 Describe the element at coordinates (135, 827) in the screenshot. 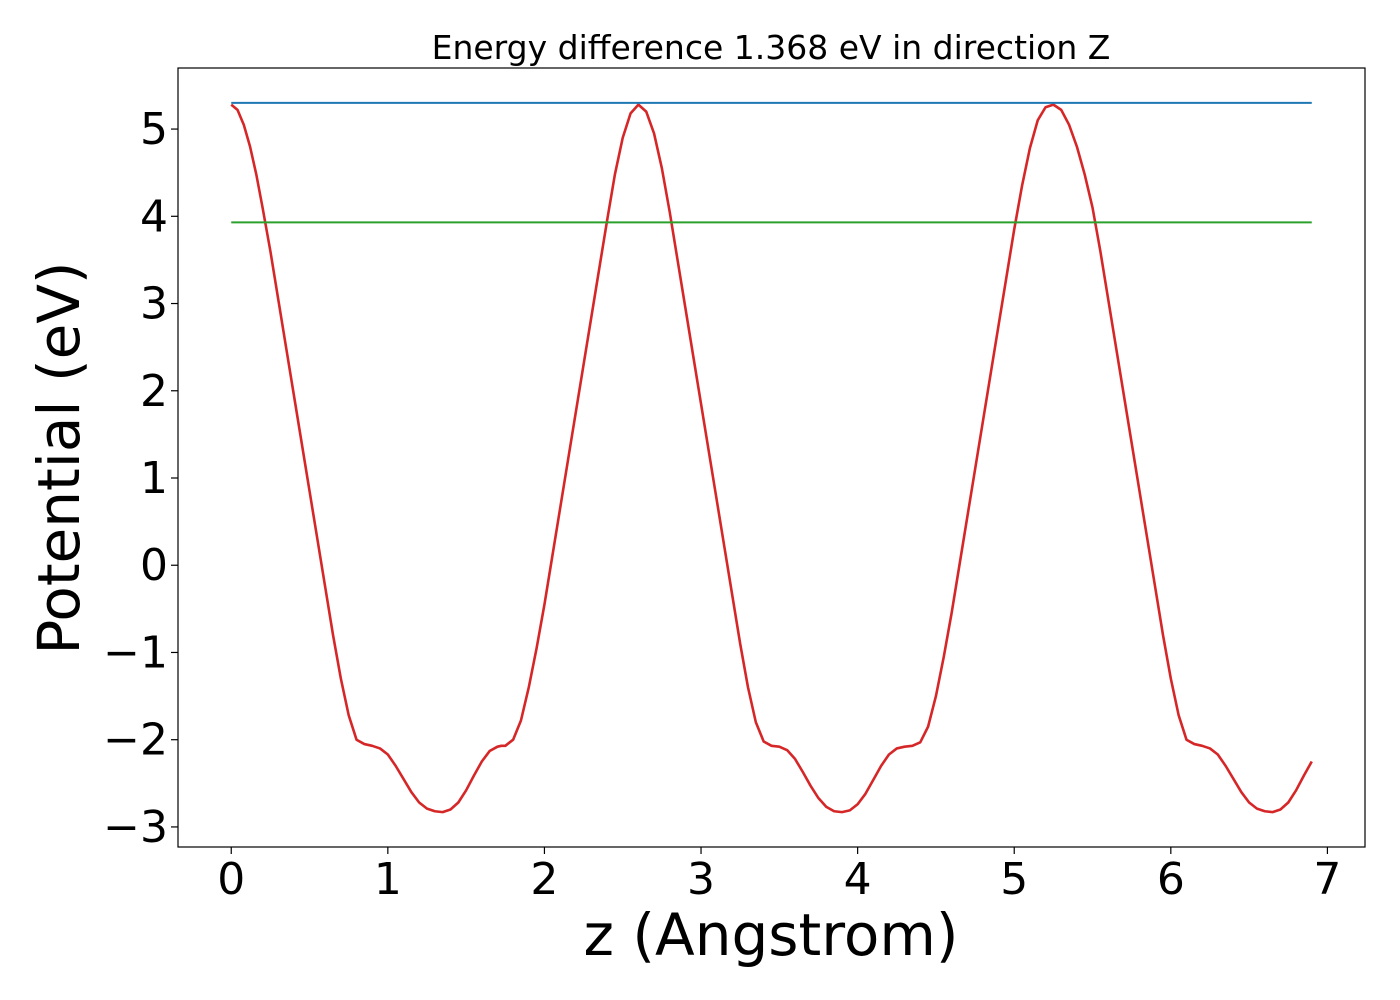

I see `y-tick-label: −3` at that location.